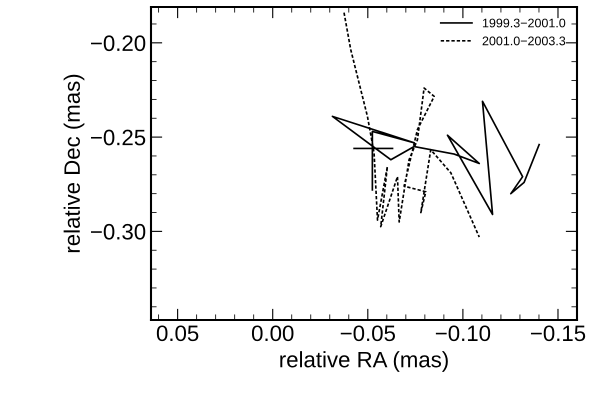 This screenshot has height=403, width=596. I want to click on x-tick-label: −0.15, so click(558, 333).